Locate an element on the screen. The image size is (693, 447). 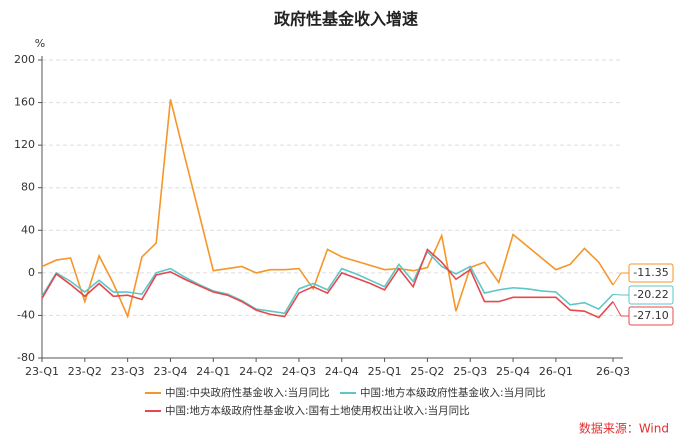
y-tick-label: 200 is located at coordinates (24, 59).